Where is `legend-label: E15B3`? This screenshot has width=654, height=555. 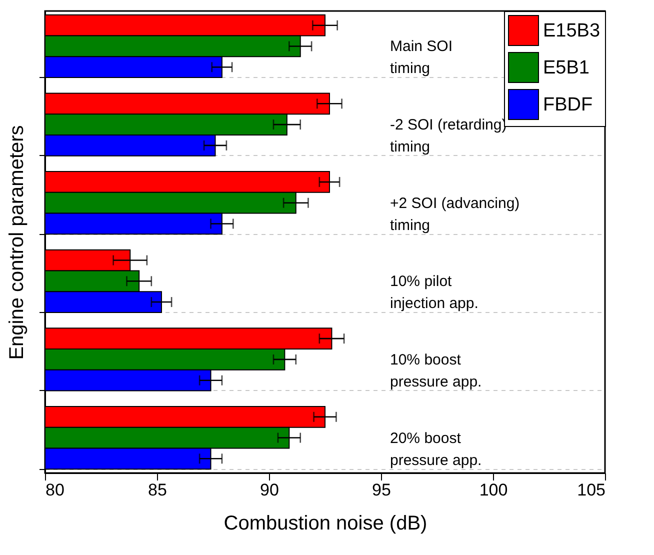
legend-label: E15B3 is located at coordinates (571, 31).